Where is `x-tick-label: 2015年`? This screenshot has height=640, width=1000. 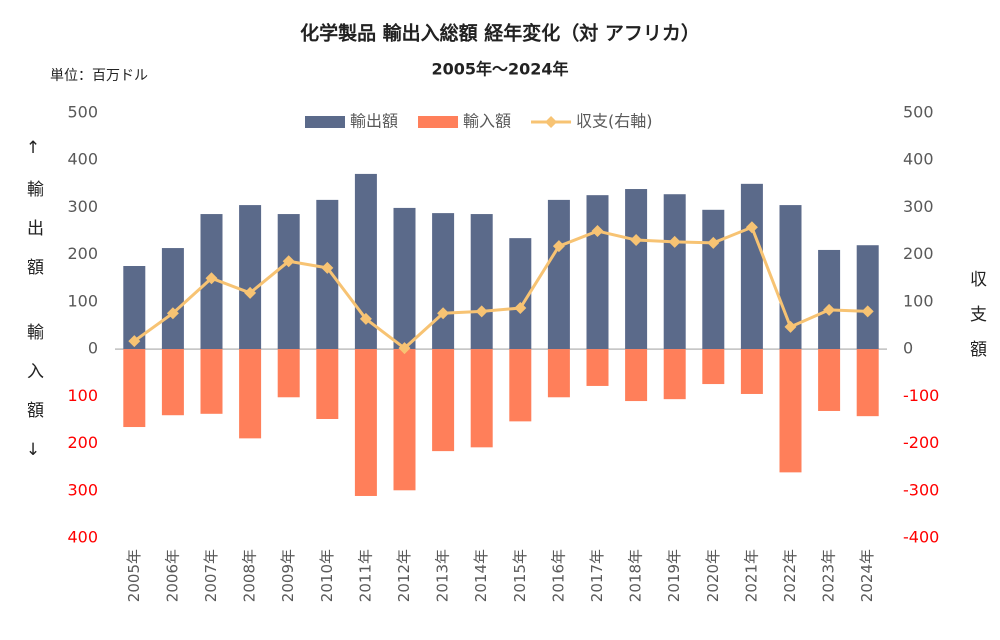 x-tick-label: 2015年 is located at coordinates (520, 575).